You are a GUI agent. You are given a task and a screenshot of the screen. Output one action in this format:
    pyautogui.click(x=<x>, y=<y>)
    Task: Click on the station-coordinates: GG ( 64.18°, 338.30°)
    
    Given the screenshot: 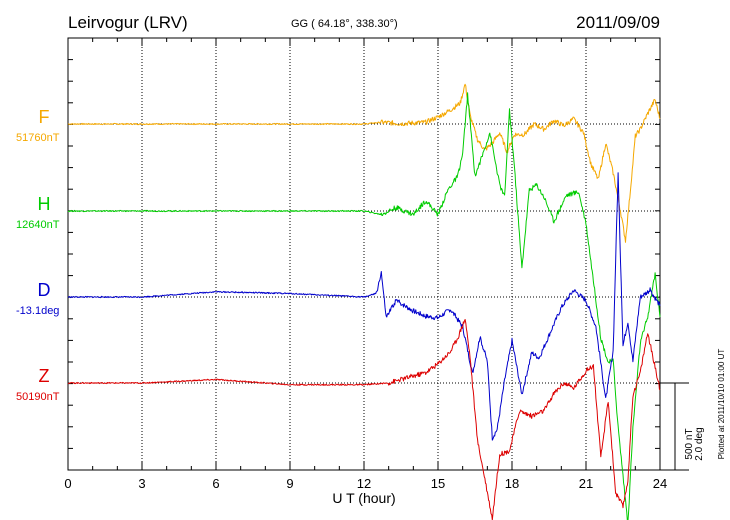 What is the action you would take?
    pyautogui.click(x=344, y=24)
    